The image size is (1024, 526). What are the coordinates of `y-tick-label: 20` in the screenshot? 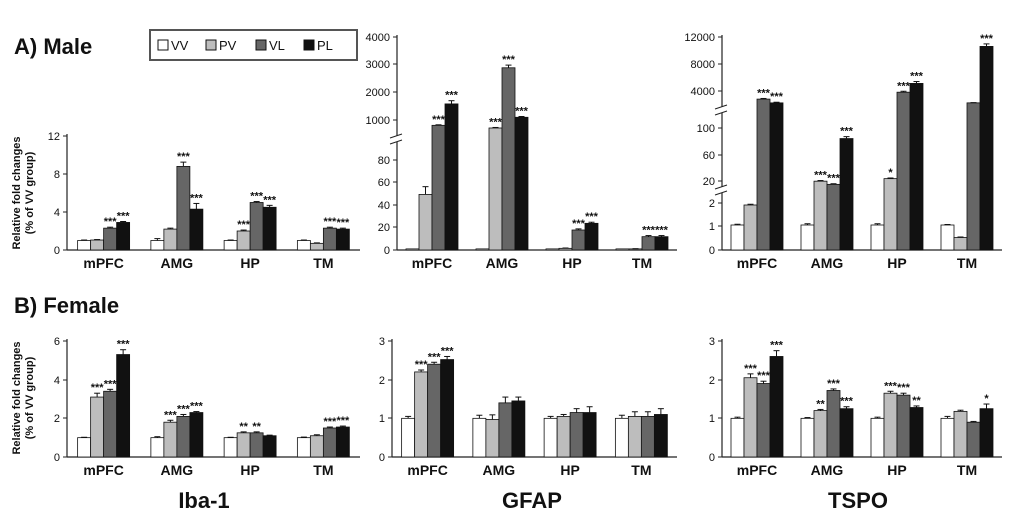 It's located at (384, 228).